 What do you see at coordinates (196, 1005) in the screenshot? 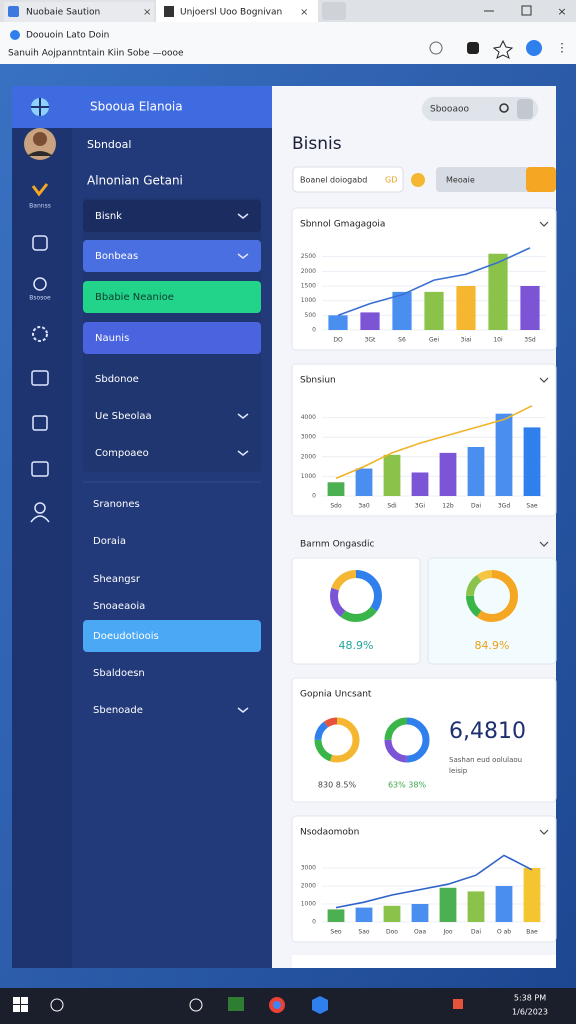
I see `task-view` at bounding box center [196, 1005].